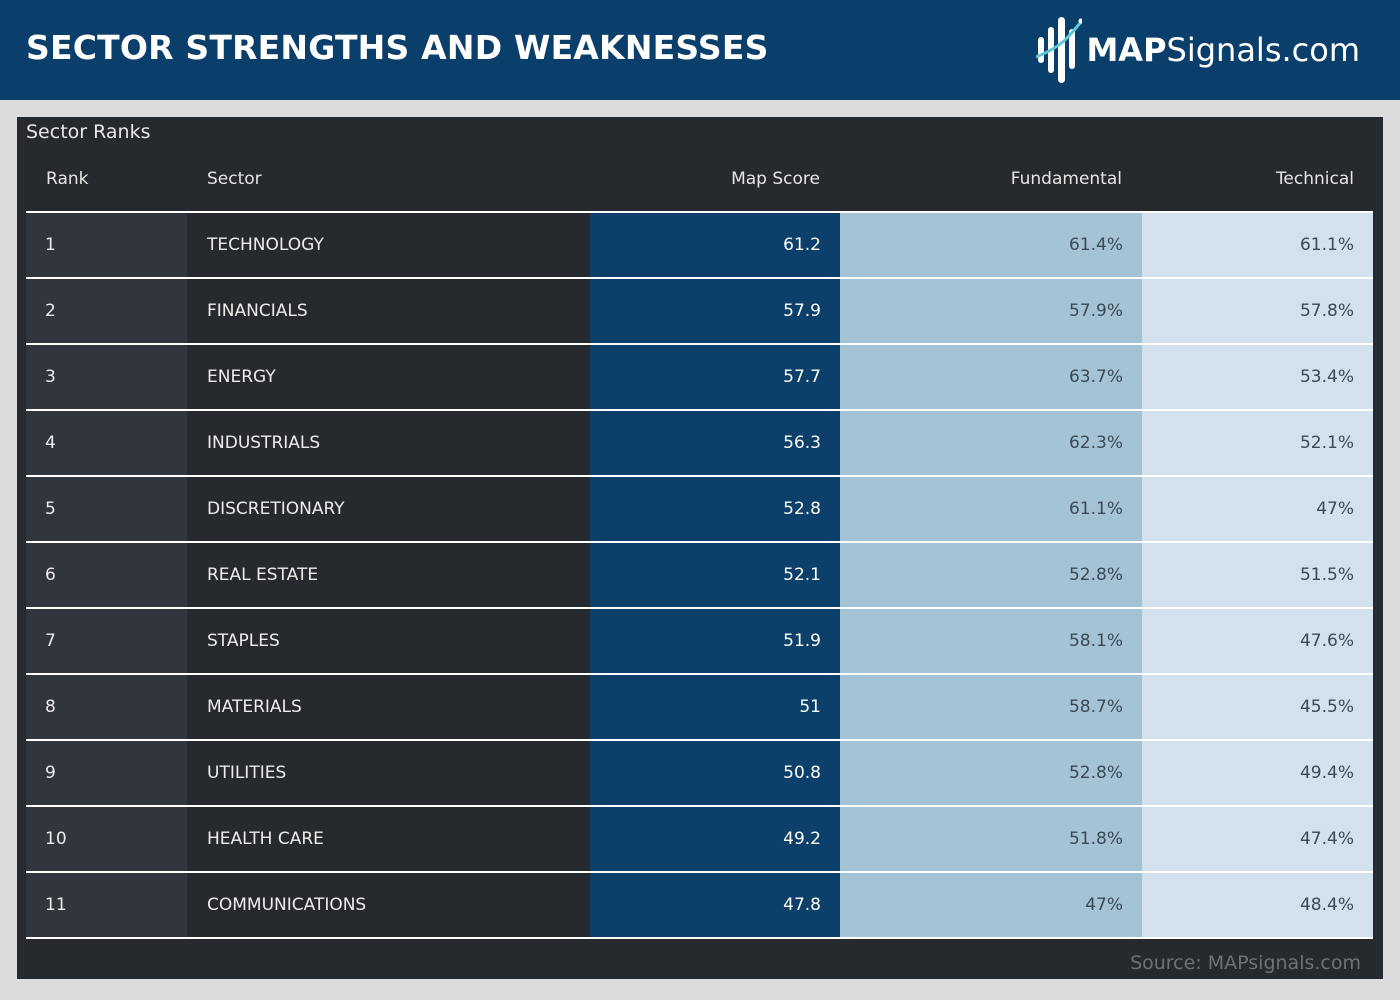  What do you see at coordinates (106, 773) in the screenshot?
I see `rank-cell: 9` at bounding box center [106, 773].